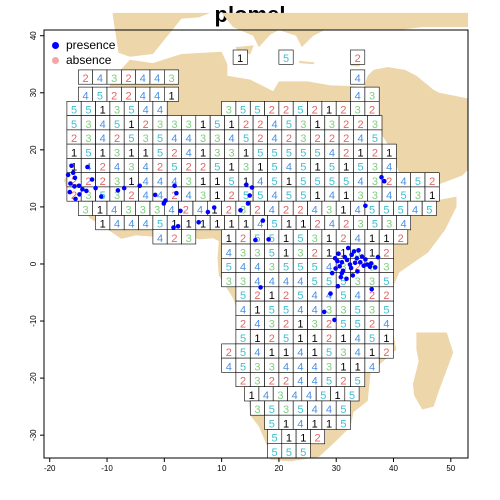  I want to click on legend-presence-label: presence, so click(91, 45).